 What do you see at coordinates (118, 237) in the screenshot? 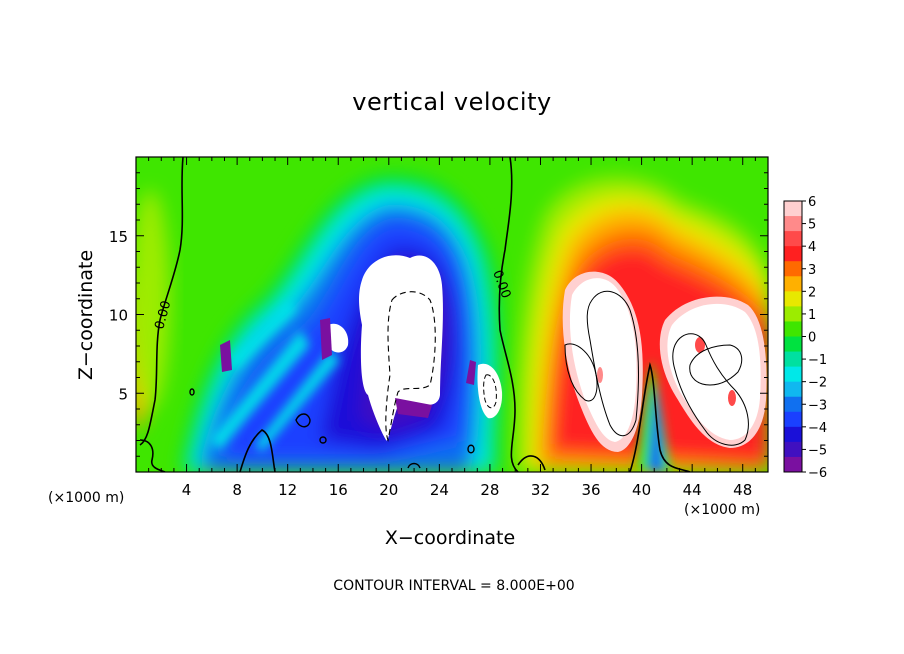
I see `y-tick-label: 15` at bounding box center [118, 237].